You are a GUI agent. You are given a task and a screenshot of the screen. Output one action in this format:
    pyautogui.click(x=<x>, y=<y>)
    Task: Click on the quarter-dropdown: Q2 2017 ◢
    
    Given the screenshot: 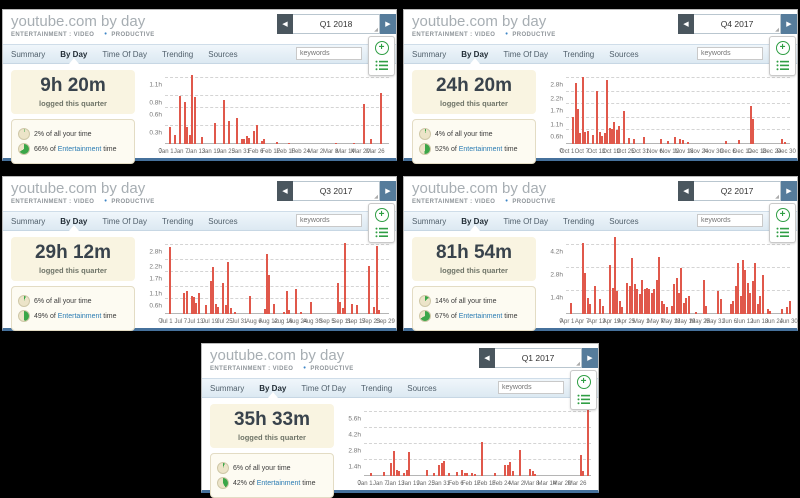 What is the action you would take?
    pyautogui.click(x=737, y=191)
    